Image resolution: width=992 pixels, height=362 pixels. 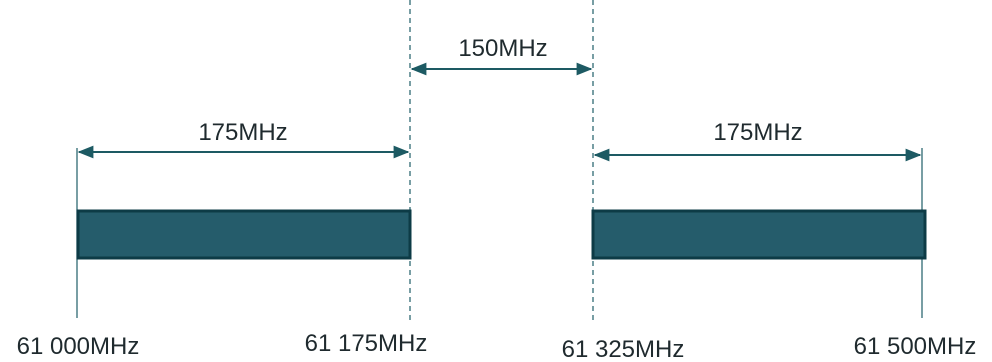 I want to click on left-span-label: 175MHz, so click(x=242, y=132).